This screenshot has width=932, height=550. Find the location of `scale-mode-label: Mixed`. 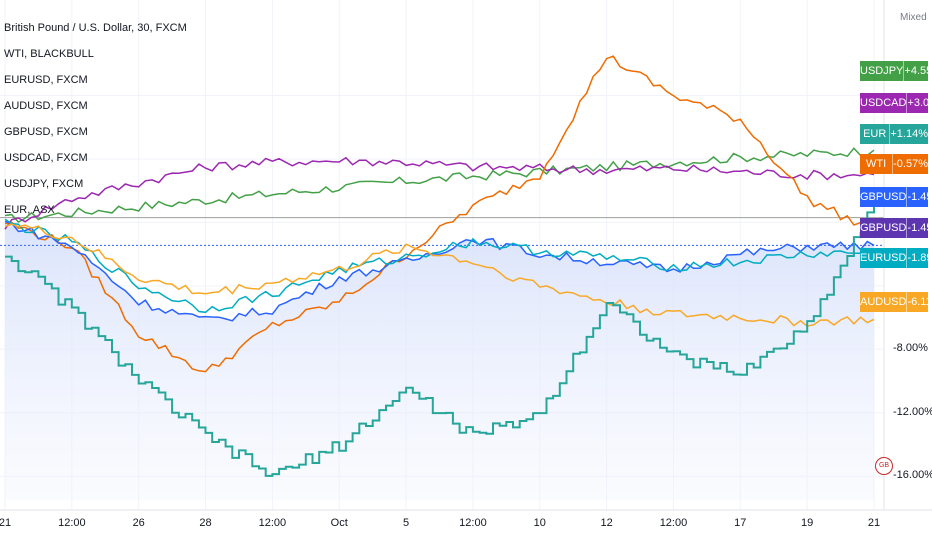

scale-mode-label: Mixed is located at coordinates (913, 17).